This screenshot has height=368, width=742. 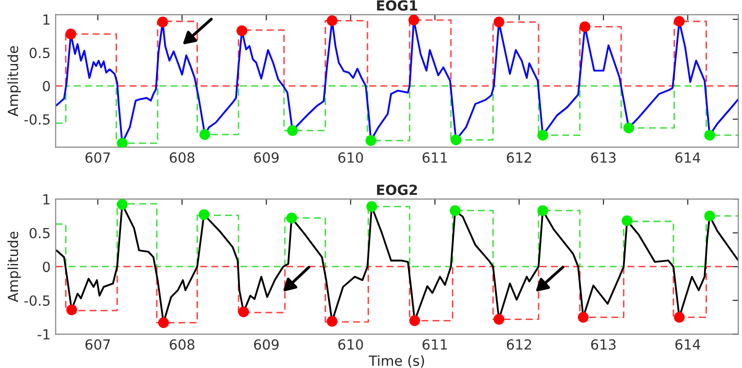 I want to click on chart-title: EOG2, so click(x=397, y=190).